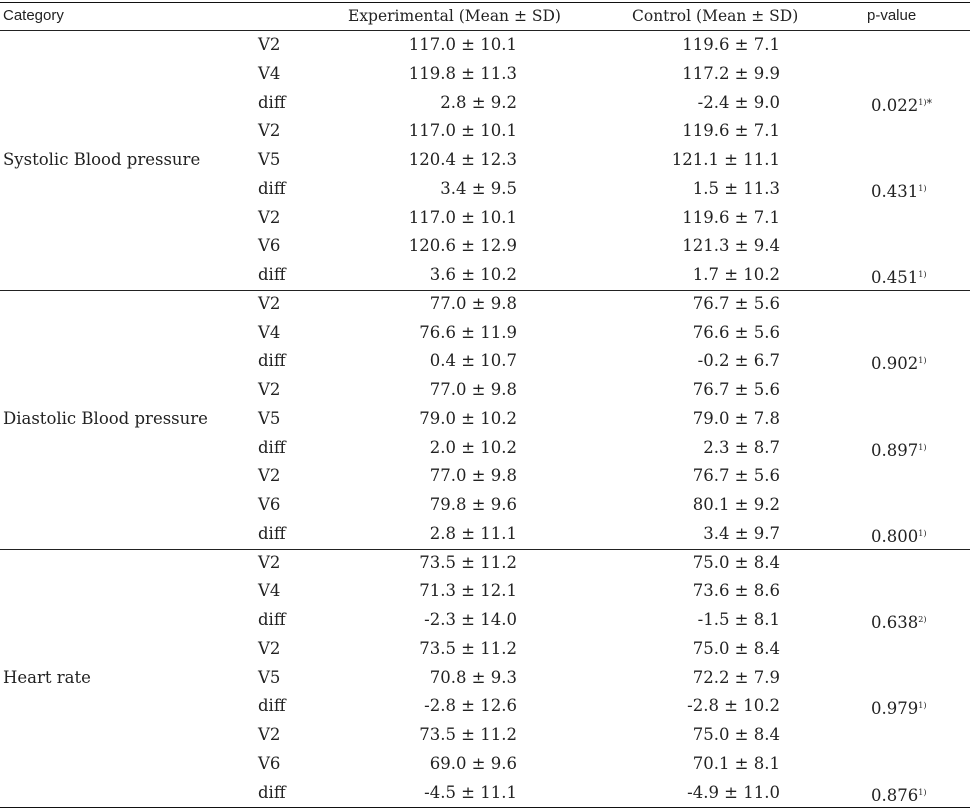  What do you see at coordinates (736, 505) in the screenshot?
I see `control-cell: 80.1 ± 9.2` at bounding box center [736, 505].